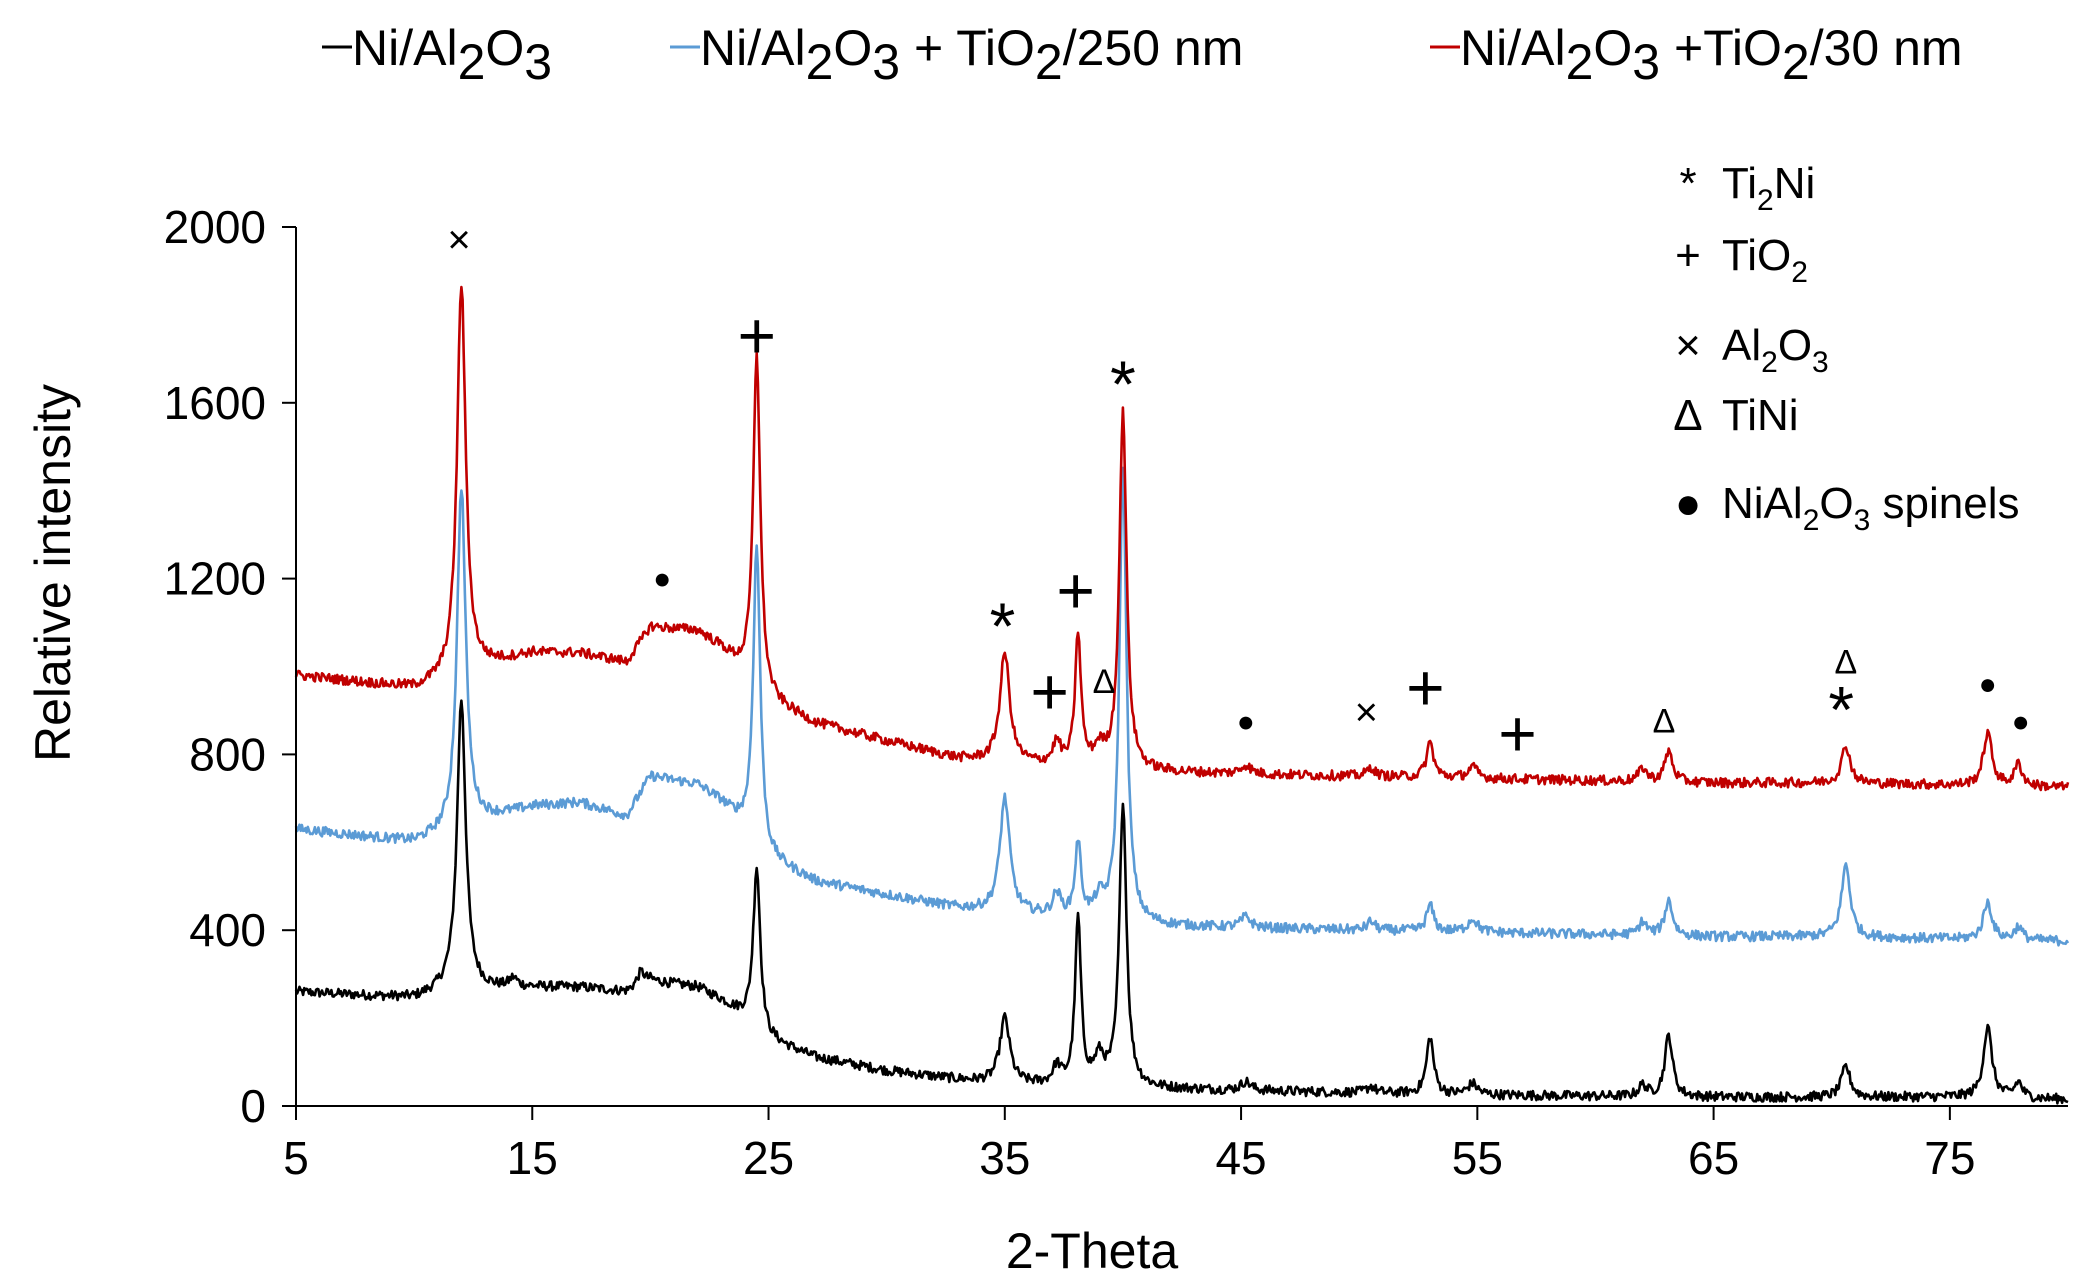 The height and width of the screenshot is (1288, 2098). I want to click on phase-key-symbol: ×, so click(1688, 345).